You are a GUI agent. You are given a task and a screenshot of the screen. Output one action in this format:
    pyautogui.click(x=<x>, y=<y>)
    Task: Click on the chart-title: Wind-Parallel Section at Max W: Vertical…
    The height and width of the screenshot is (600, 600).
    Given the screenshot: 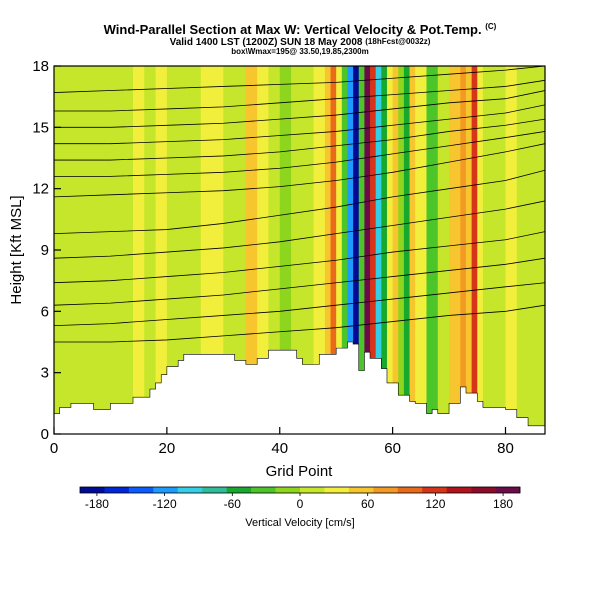 What is the action you would take?
    pyautogui.click(x=300, y=29)
    